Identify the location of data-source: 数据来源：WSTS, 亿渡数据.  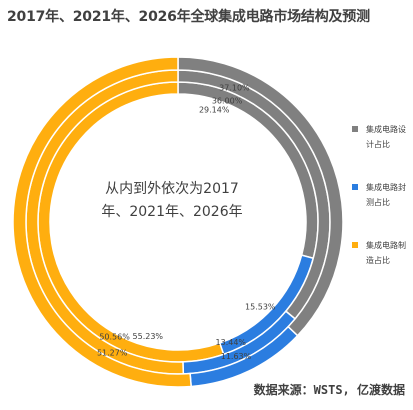
(329, 390).